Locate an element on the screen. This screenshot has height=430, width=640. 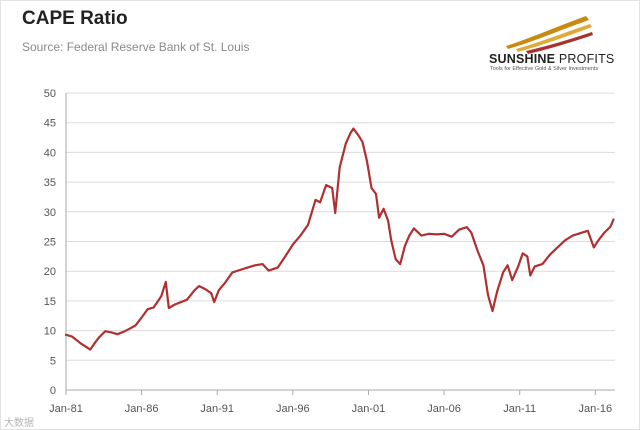
x-tick-label: Jan-81 is located at coordinates (66, 409).